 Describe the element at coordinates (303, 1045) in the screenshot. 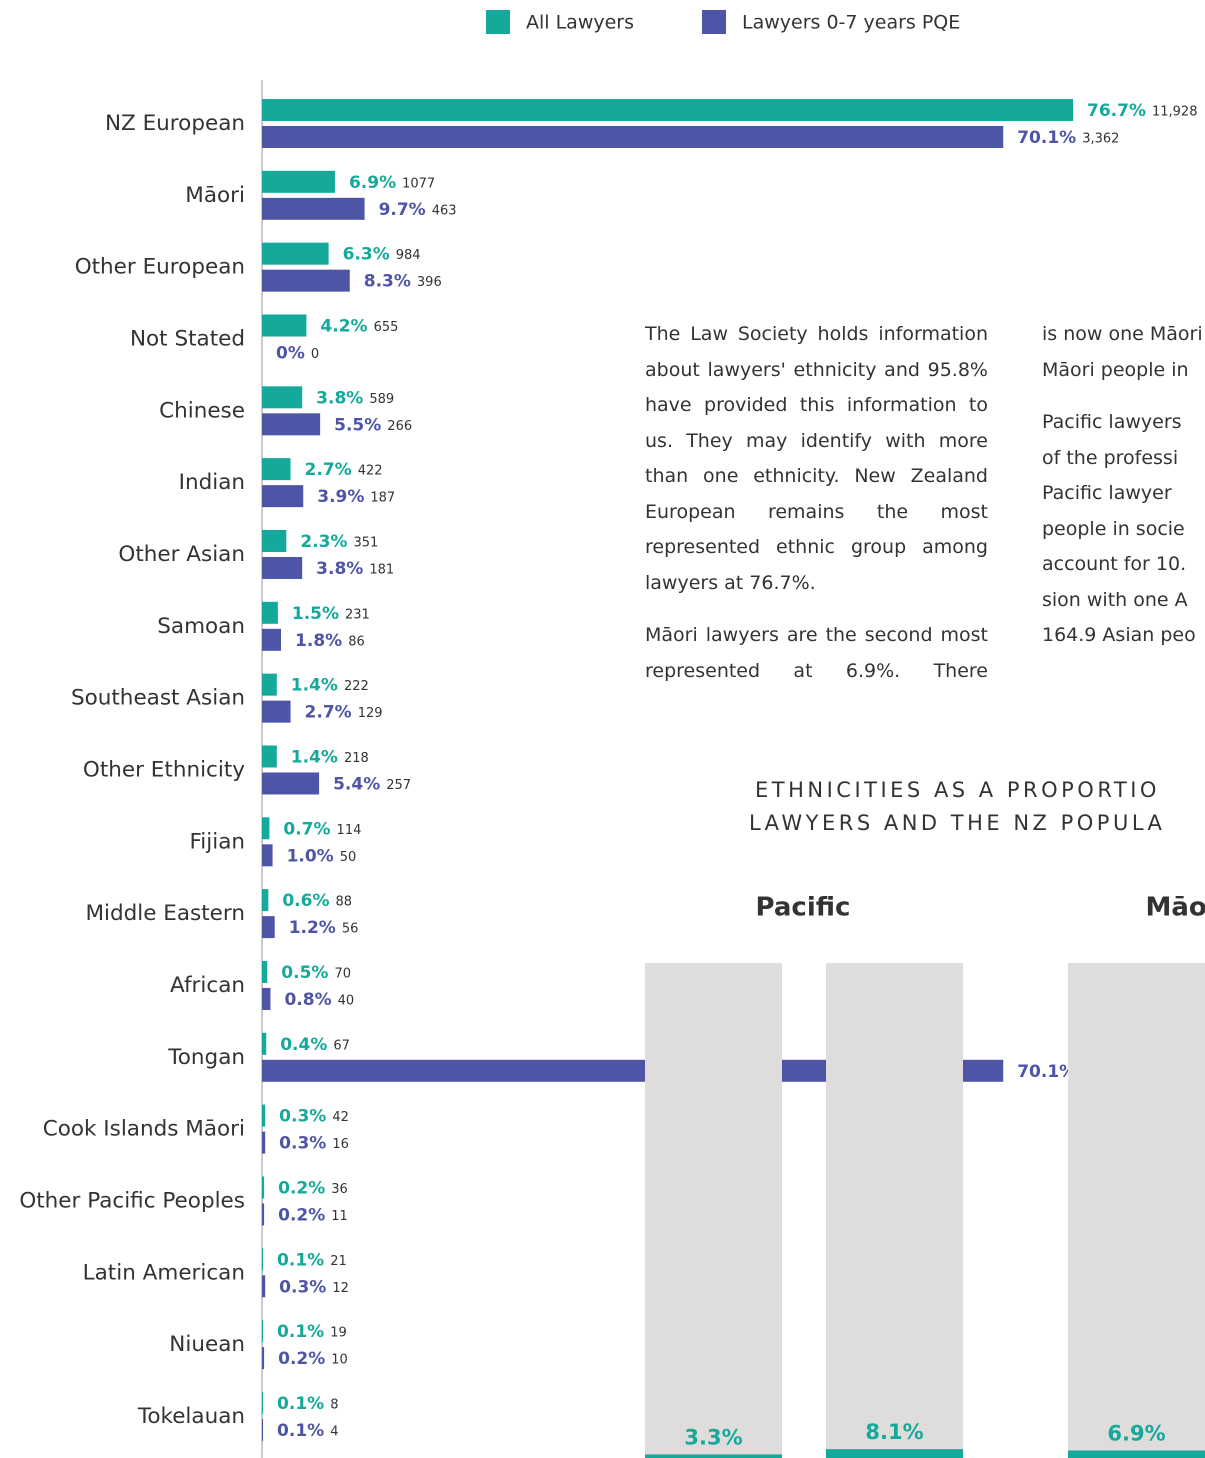

I see `value-label: 0.4%` at that location.